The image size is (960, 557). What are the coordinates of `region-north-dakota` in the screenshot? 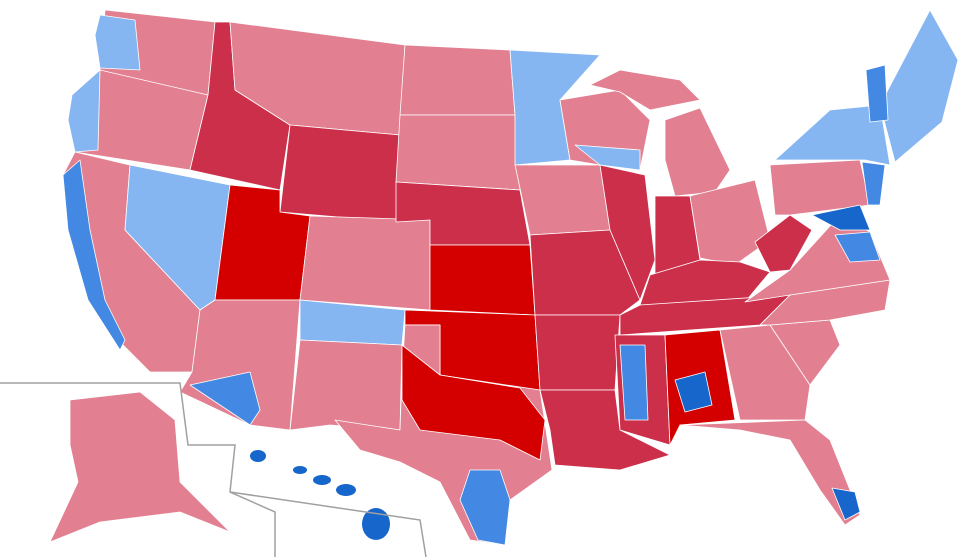 It's located at (457, 80).